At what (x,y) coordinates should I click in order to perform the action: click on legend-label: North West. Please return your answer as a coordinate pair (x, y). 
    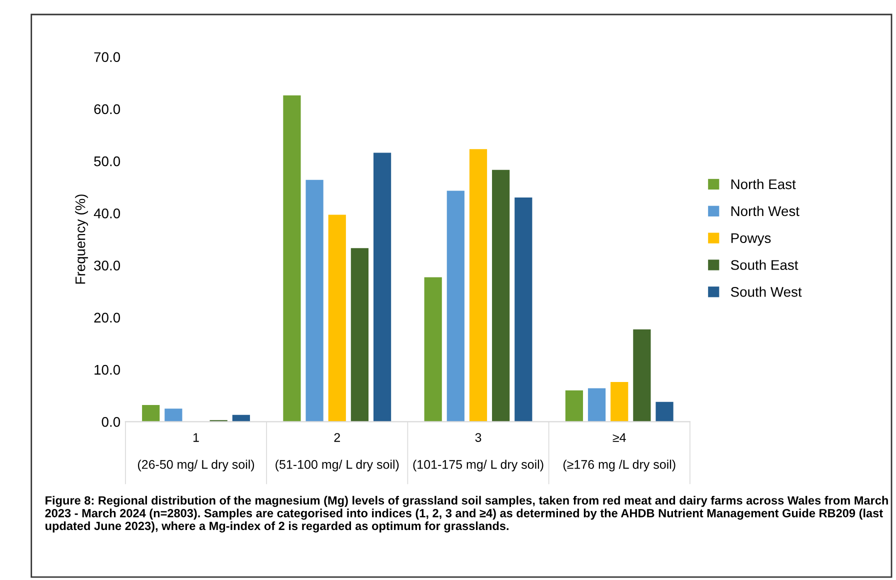
    Looking at the image, I should click on (765, 211).